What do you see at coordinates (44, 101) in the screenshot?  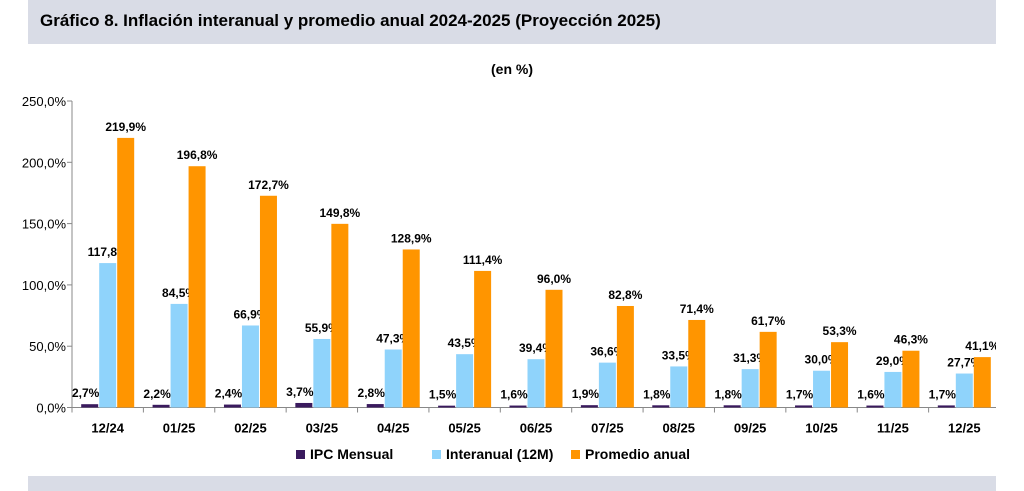 I see `y-tick-label: 250,0%` at bounding box center [44, 101].